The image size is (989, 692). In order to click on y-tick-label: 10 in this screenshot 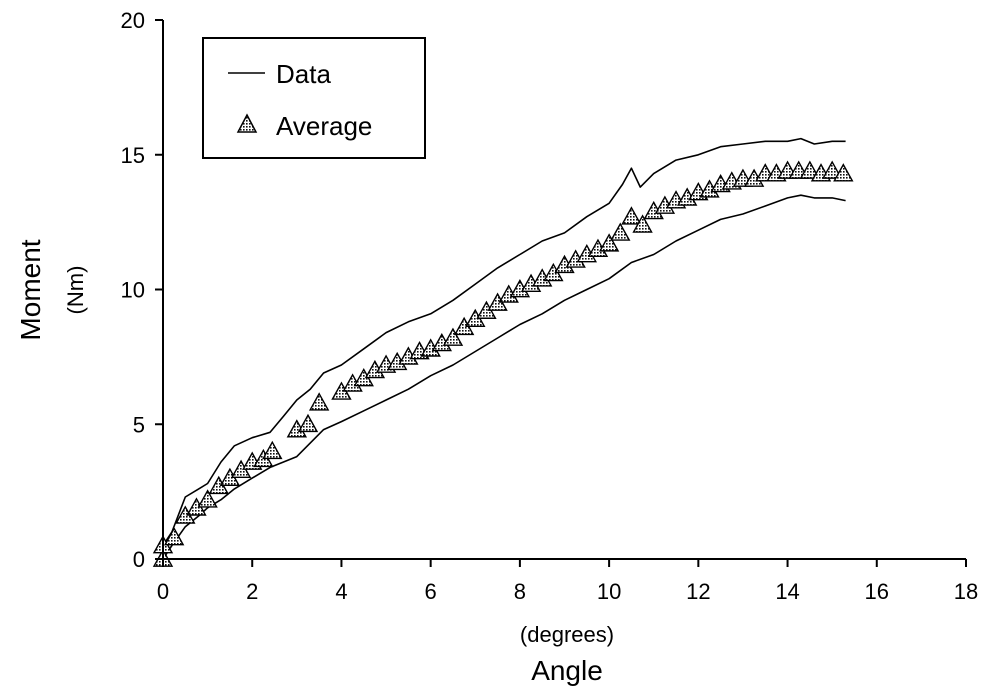, I will do `click(133, 290)`.